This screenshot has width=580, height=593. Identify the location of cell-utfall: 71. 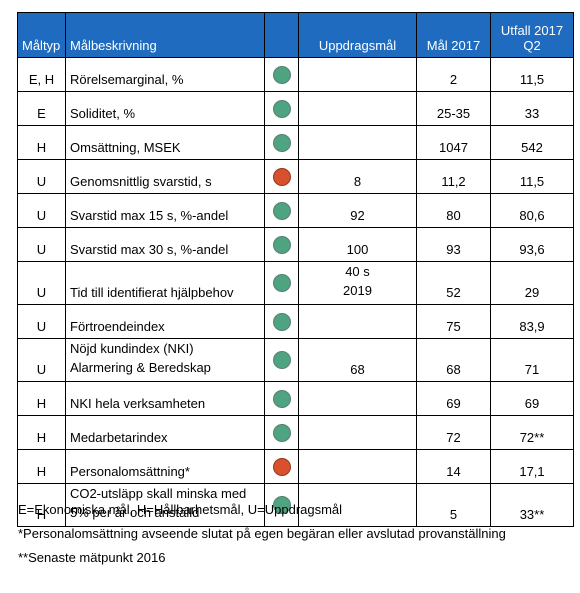
(532, 360).